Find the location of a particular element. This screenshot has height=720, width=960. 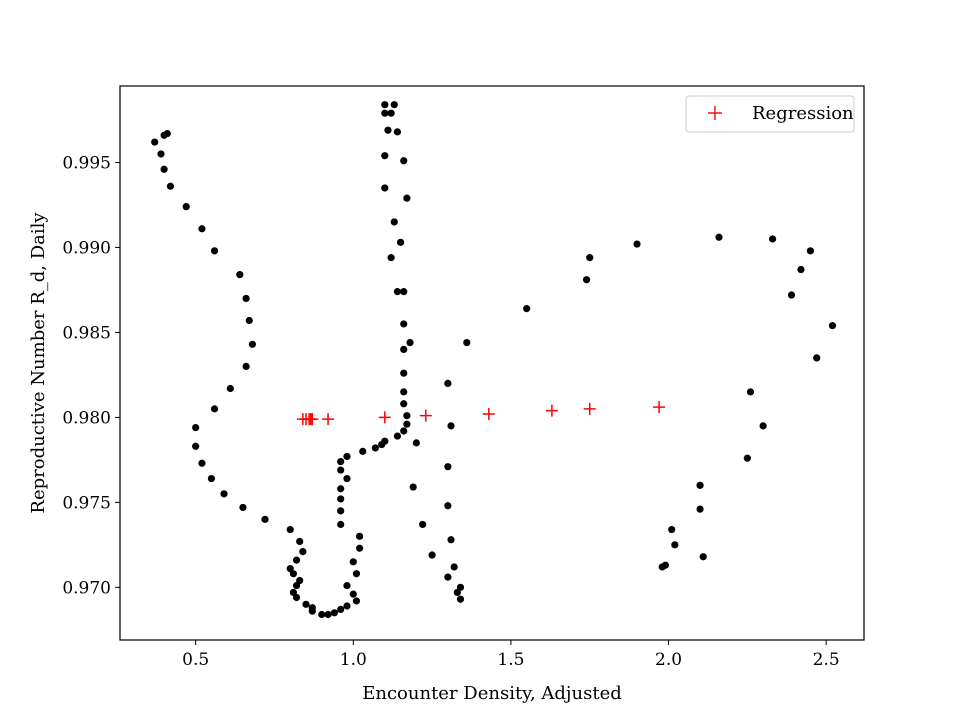

legend: Regression is located at coordinates (770, 114).